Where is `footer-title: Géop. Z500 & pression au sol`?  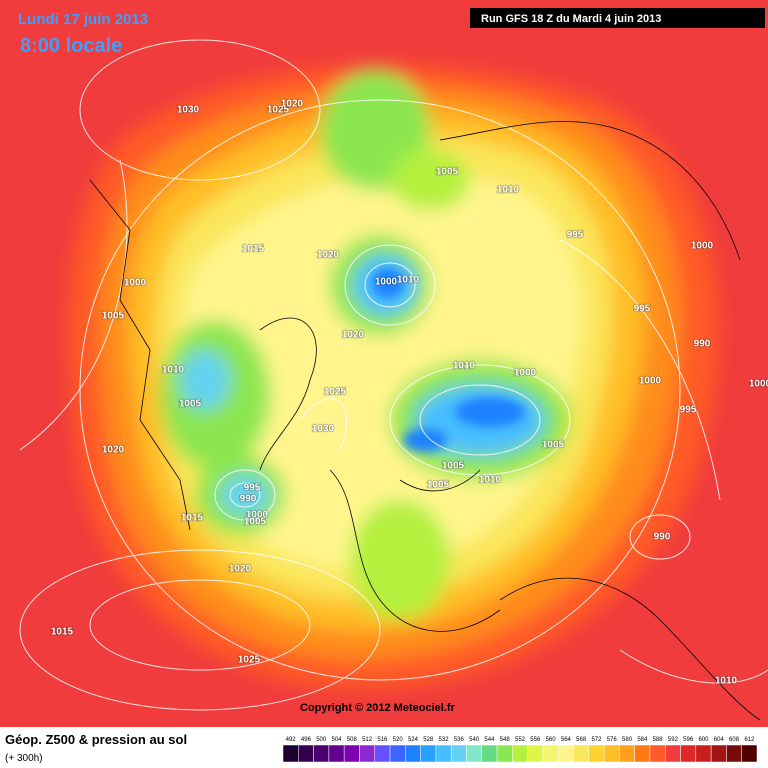 footer-title: Géop. Z500 & pression au sol is located at coordinates (96, 739).